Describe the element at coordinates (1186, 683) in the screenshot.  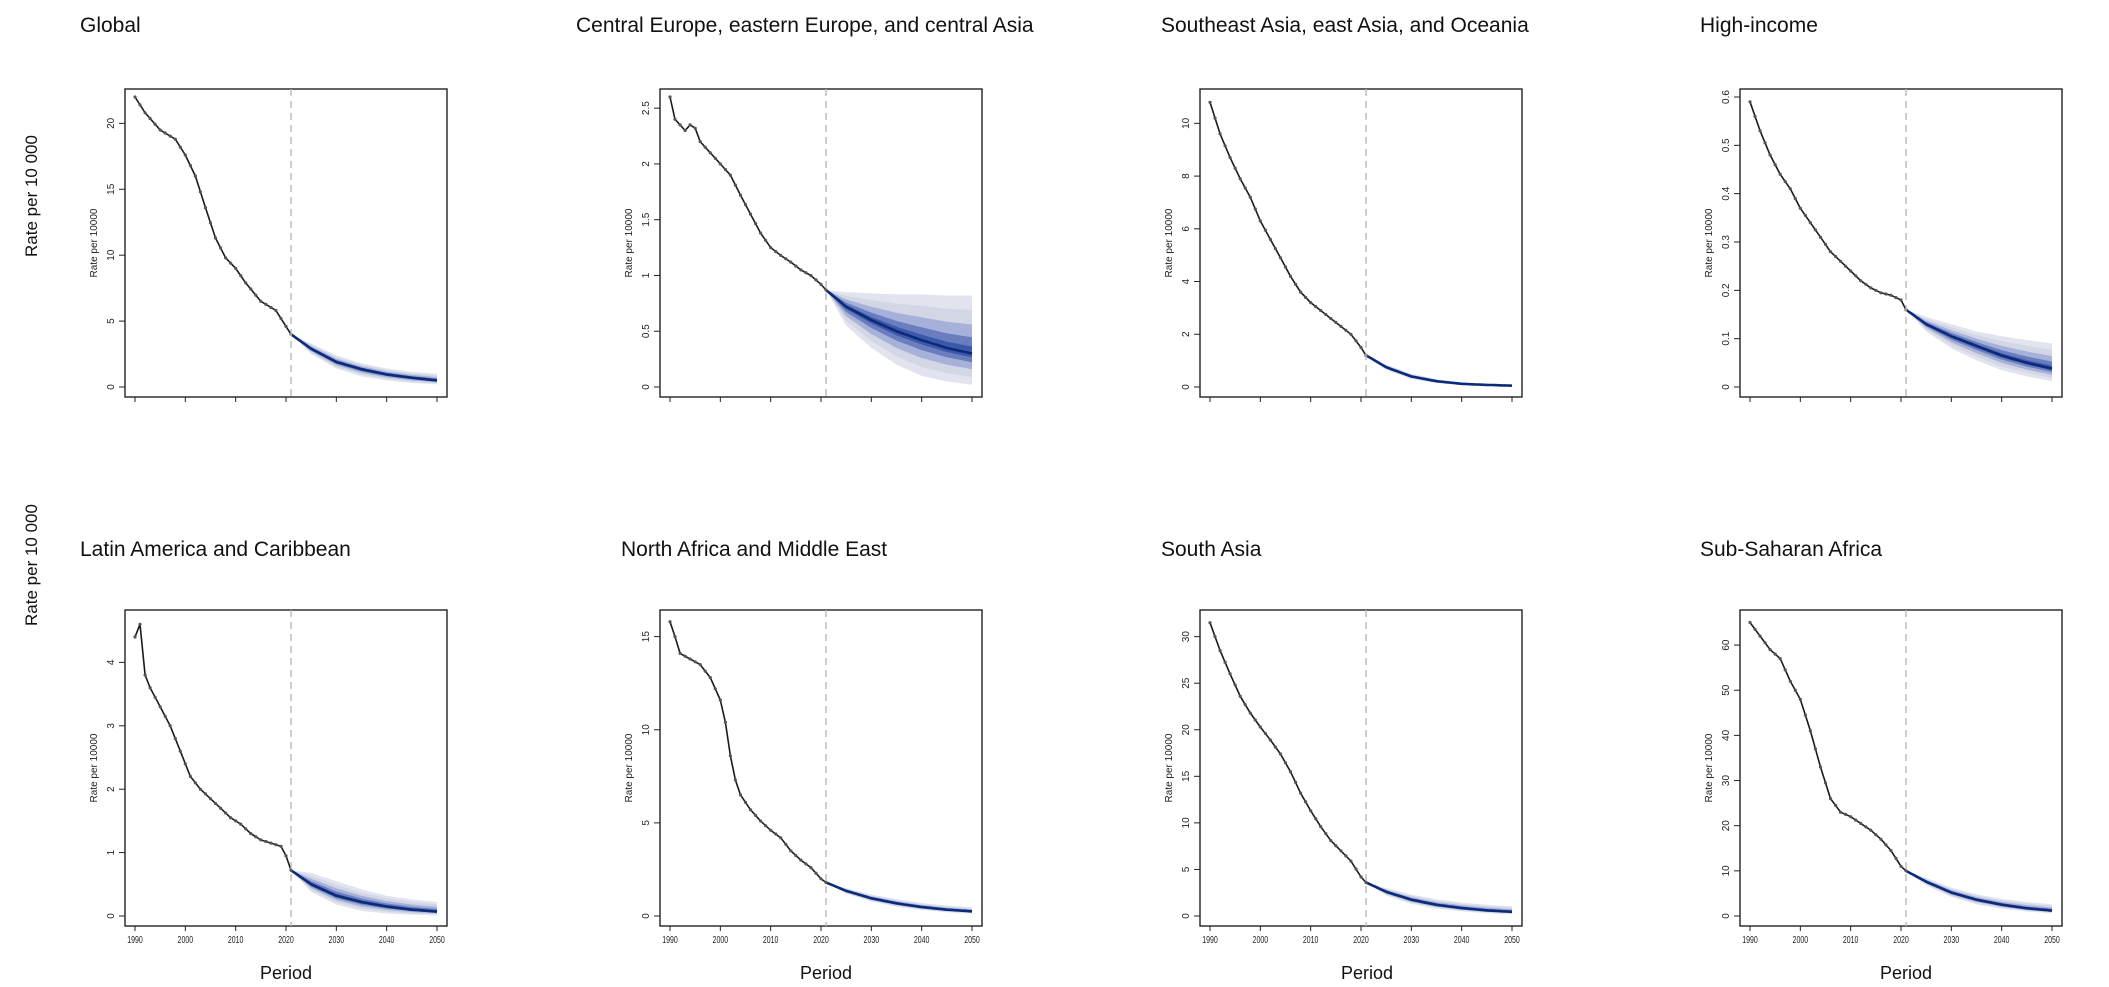
I see `y-tick-label: 25` at that location.